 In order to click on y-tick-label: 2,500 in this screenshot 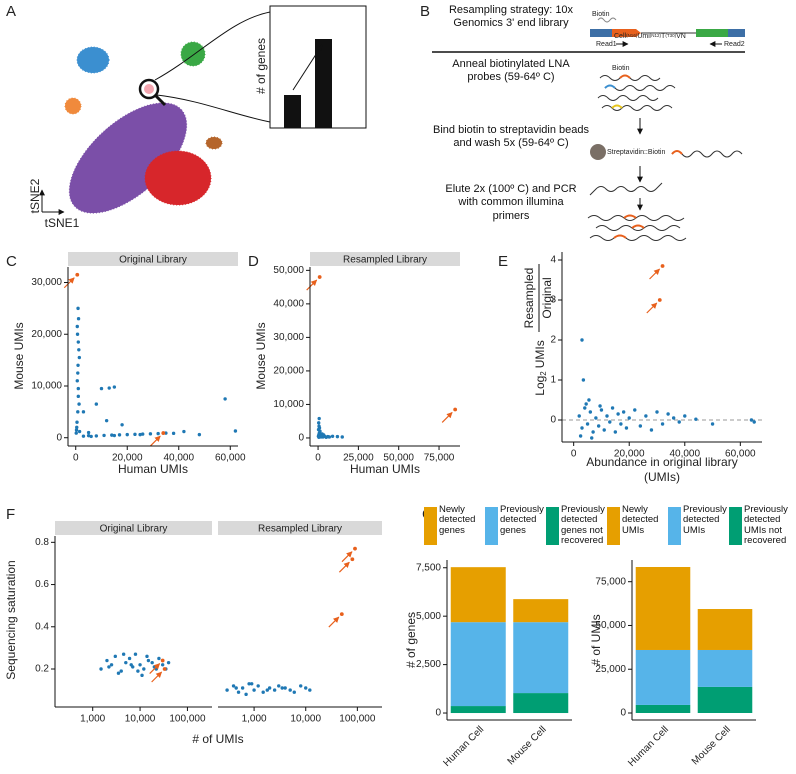, I will do `click(428, 664)`.